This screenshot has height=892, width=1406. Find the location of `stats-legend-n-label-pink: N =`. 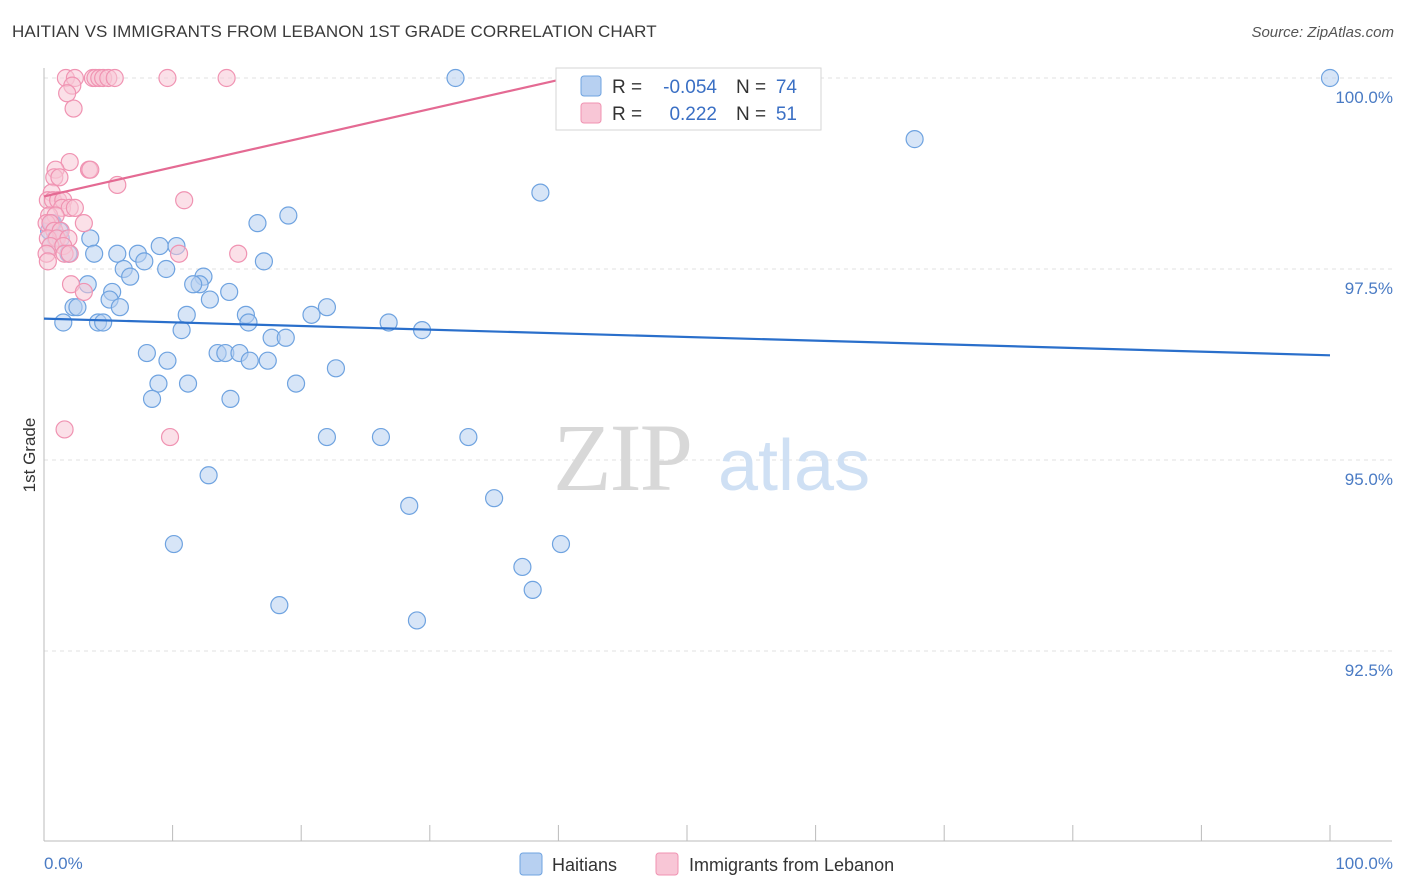

stats-legend-n-label-pink: N = is located at coordinates (751, 114).